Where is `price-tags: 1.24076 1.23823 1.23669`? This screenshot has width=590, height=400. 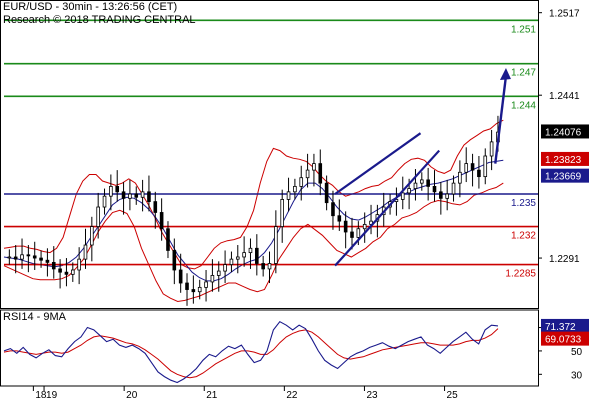 price-tags: 1.24076 1.23823 1.23669 is located at coordinates (565, 153).